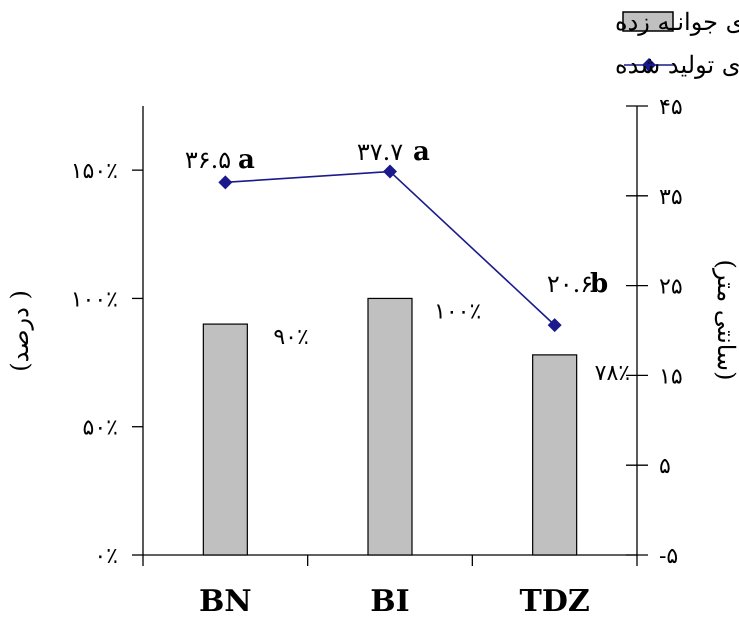 The height and width of the screenshot is (625, 739). I want to click on left-tick-label: ۰٪, so click(106, 556).